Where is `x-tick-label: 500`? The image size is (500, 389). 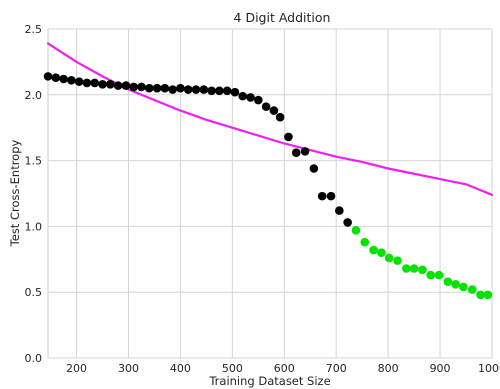 x-tick-label: 500 is located at coordinates (232, 368).